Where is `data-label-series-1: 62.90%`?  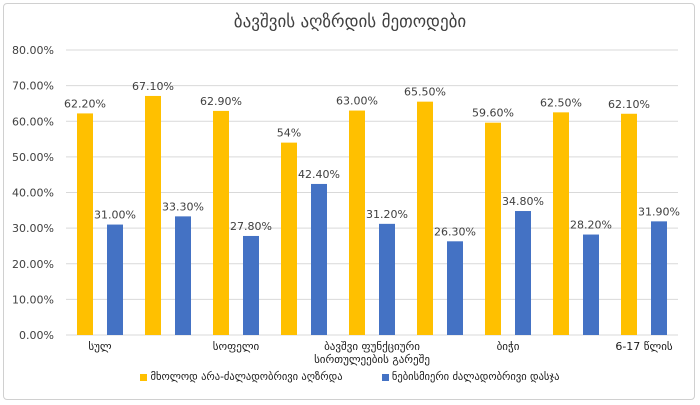 data-label-series-1: 62.90% is located at coordinates (221, 101).